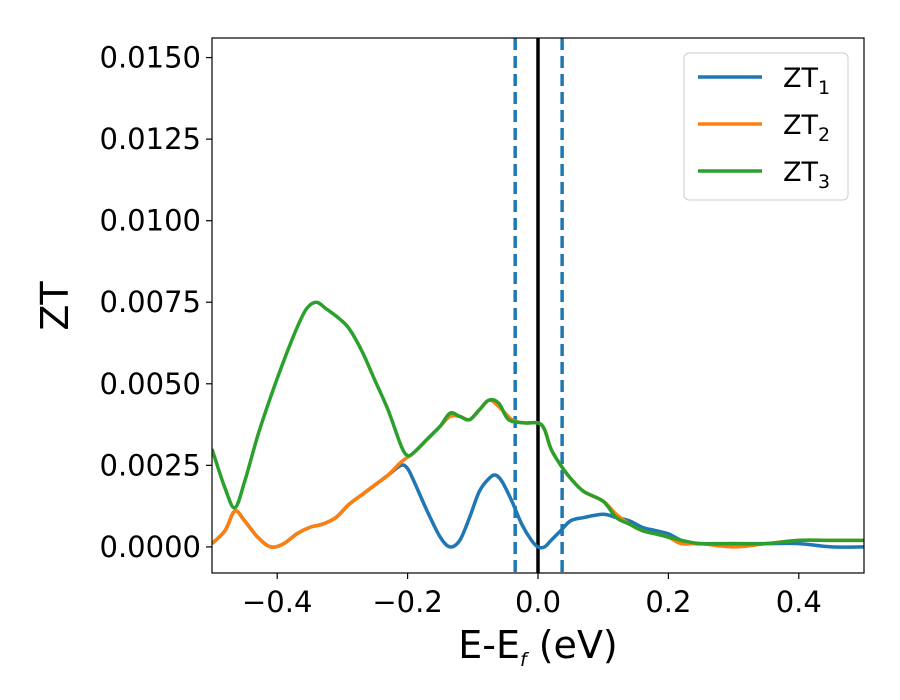  Describe the element at coordinates (806, 128) in the screenshot. I see `legend-label-zt2: ZT2` at that location.